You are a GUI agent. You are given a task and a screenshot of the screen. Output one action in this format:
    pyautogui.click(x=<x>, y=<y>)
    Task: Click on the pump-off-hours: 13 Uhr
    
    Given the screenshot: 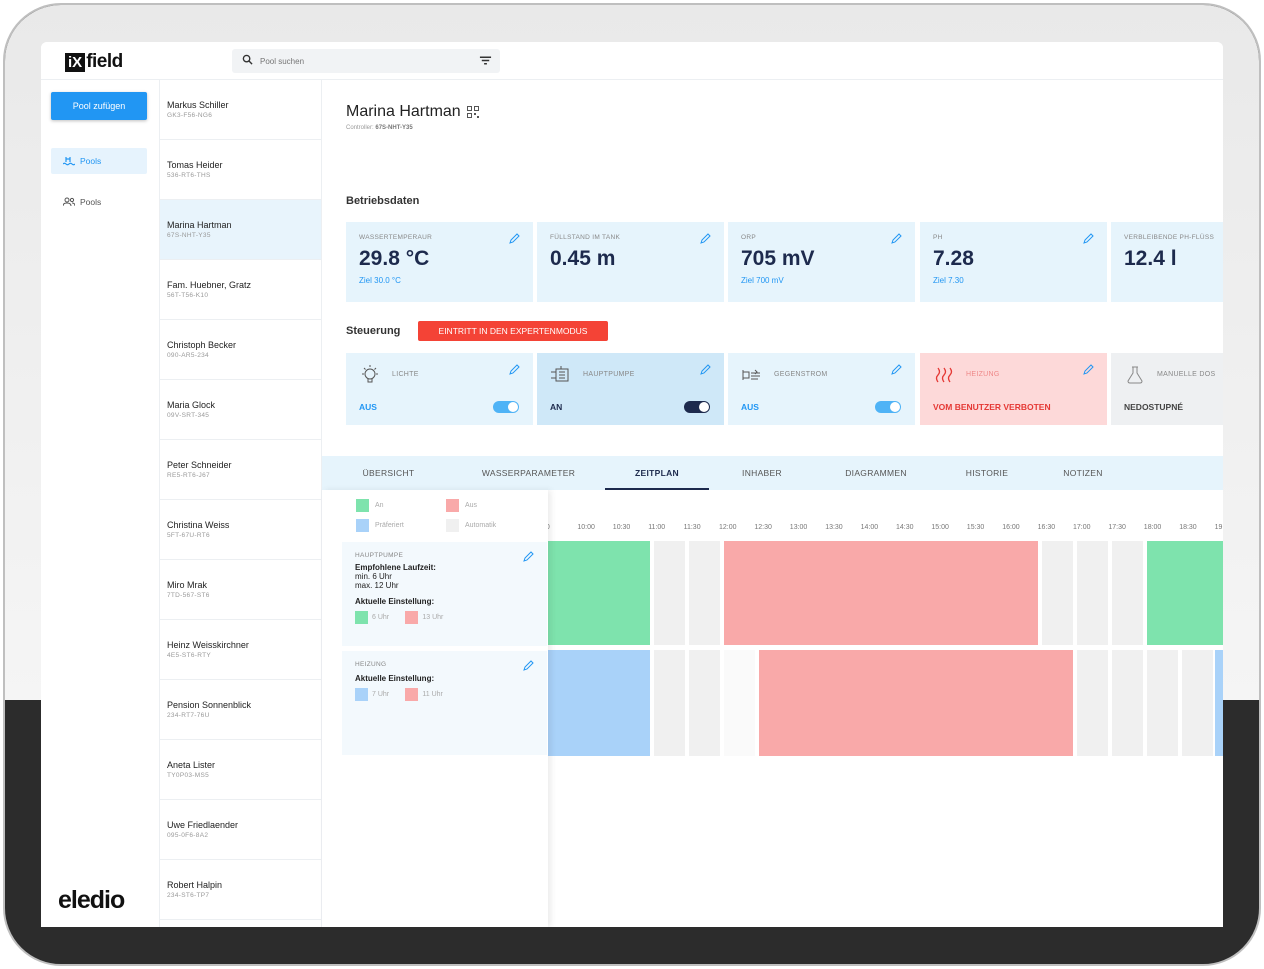 What is the action you would take?
    pyautogui.click(x=424, y=617)
    